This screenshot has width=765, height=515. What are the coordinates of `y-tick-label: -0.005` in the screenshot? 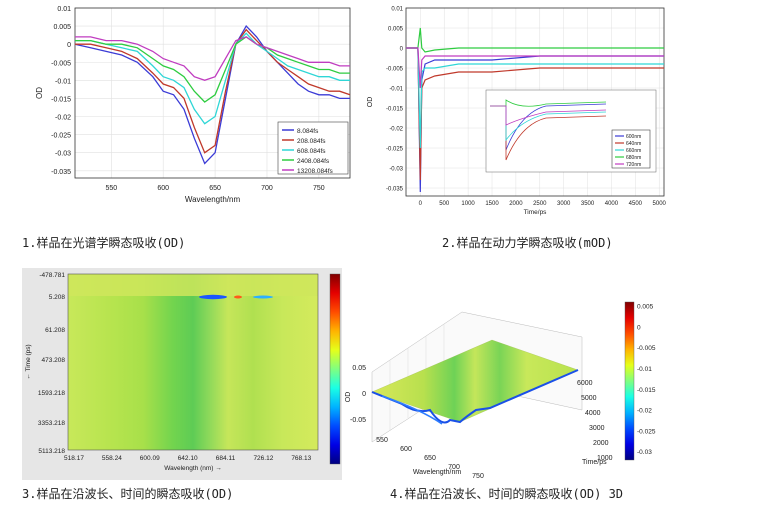 It's located at (61, 63).